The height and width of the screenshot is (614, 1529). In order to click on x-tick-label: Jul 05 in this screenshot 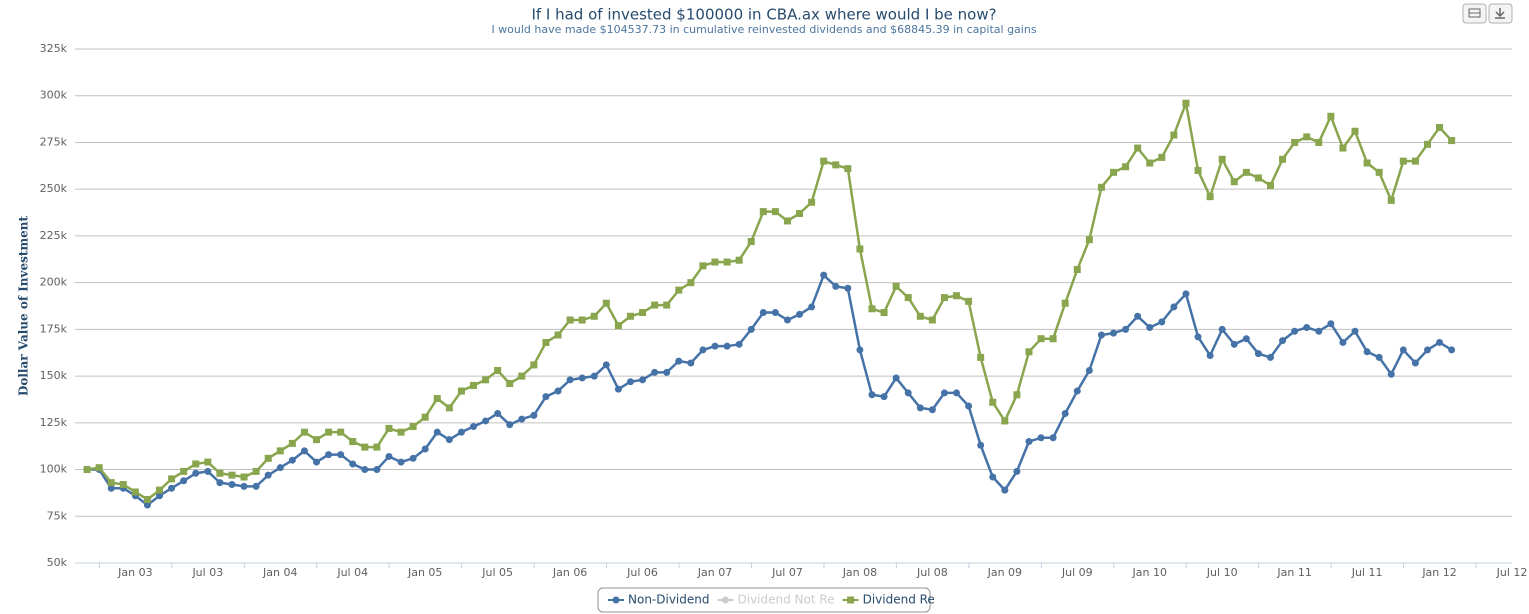, I will do `click(497, 572)`.